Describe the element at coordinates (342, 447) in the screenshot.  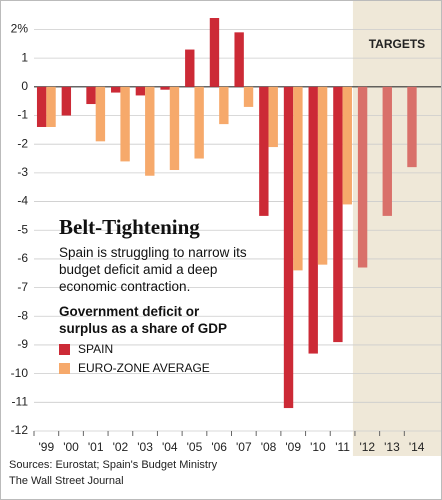
I see `x-tick-label: '11` at that location.